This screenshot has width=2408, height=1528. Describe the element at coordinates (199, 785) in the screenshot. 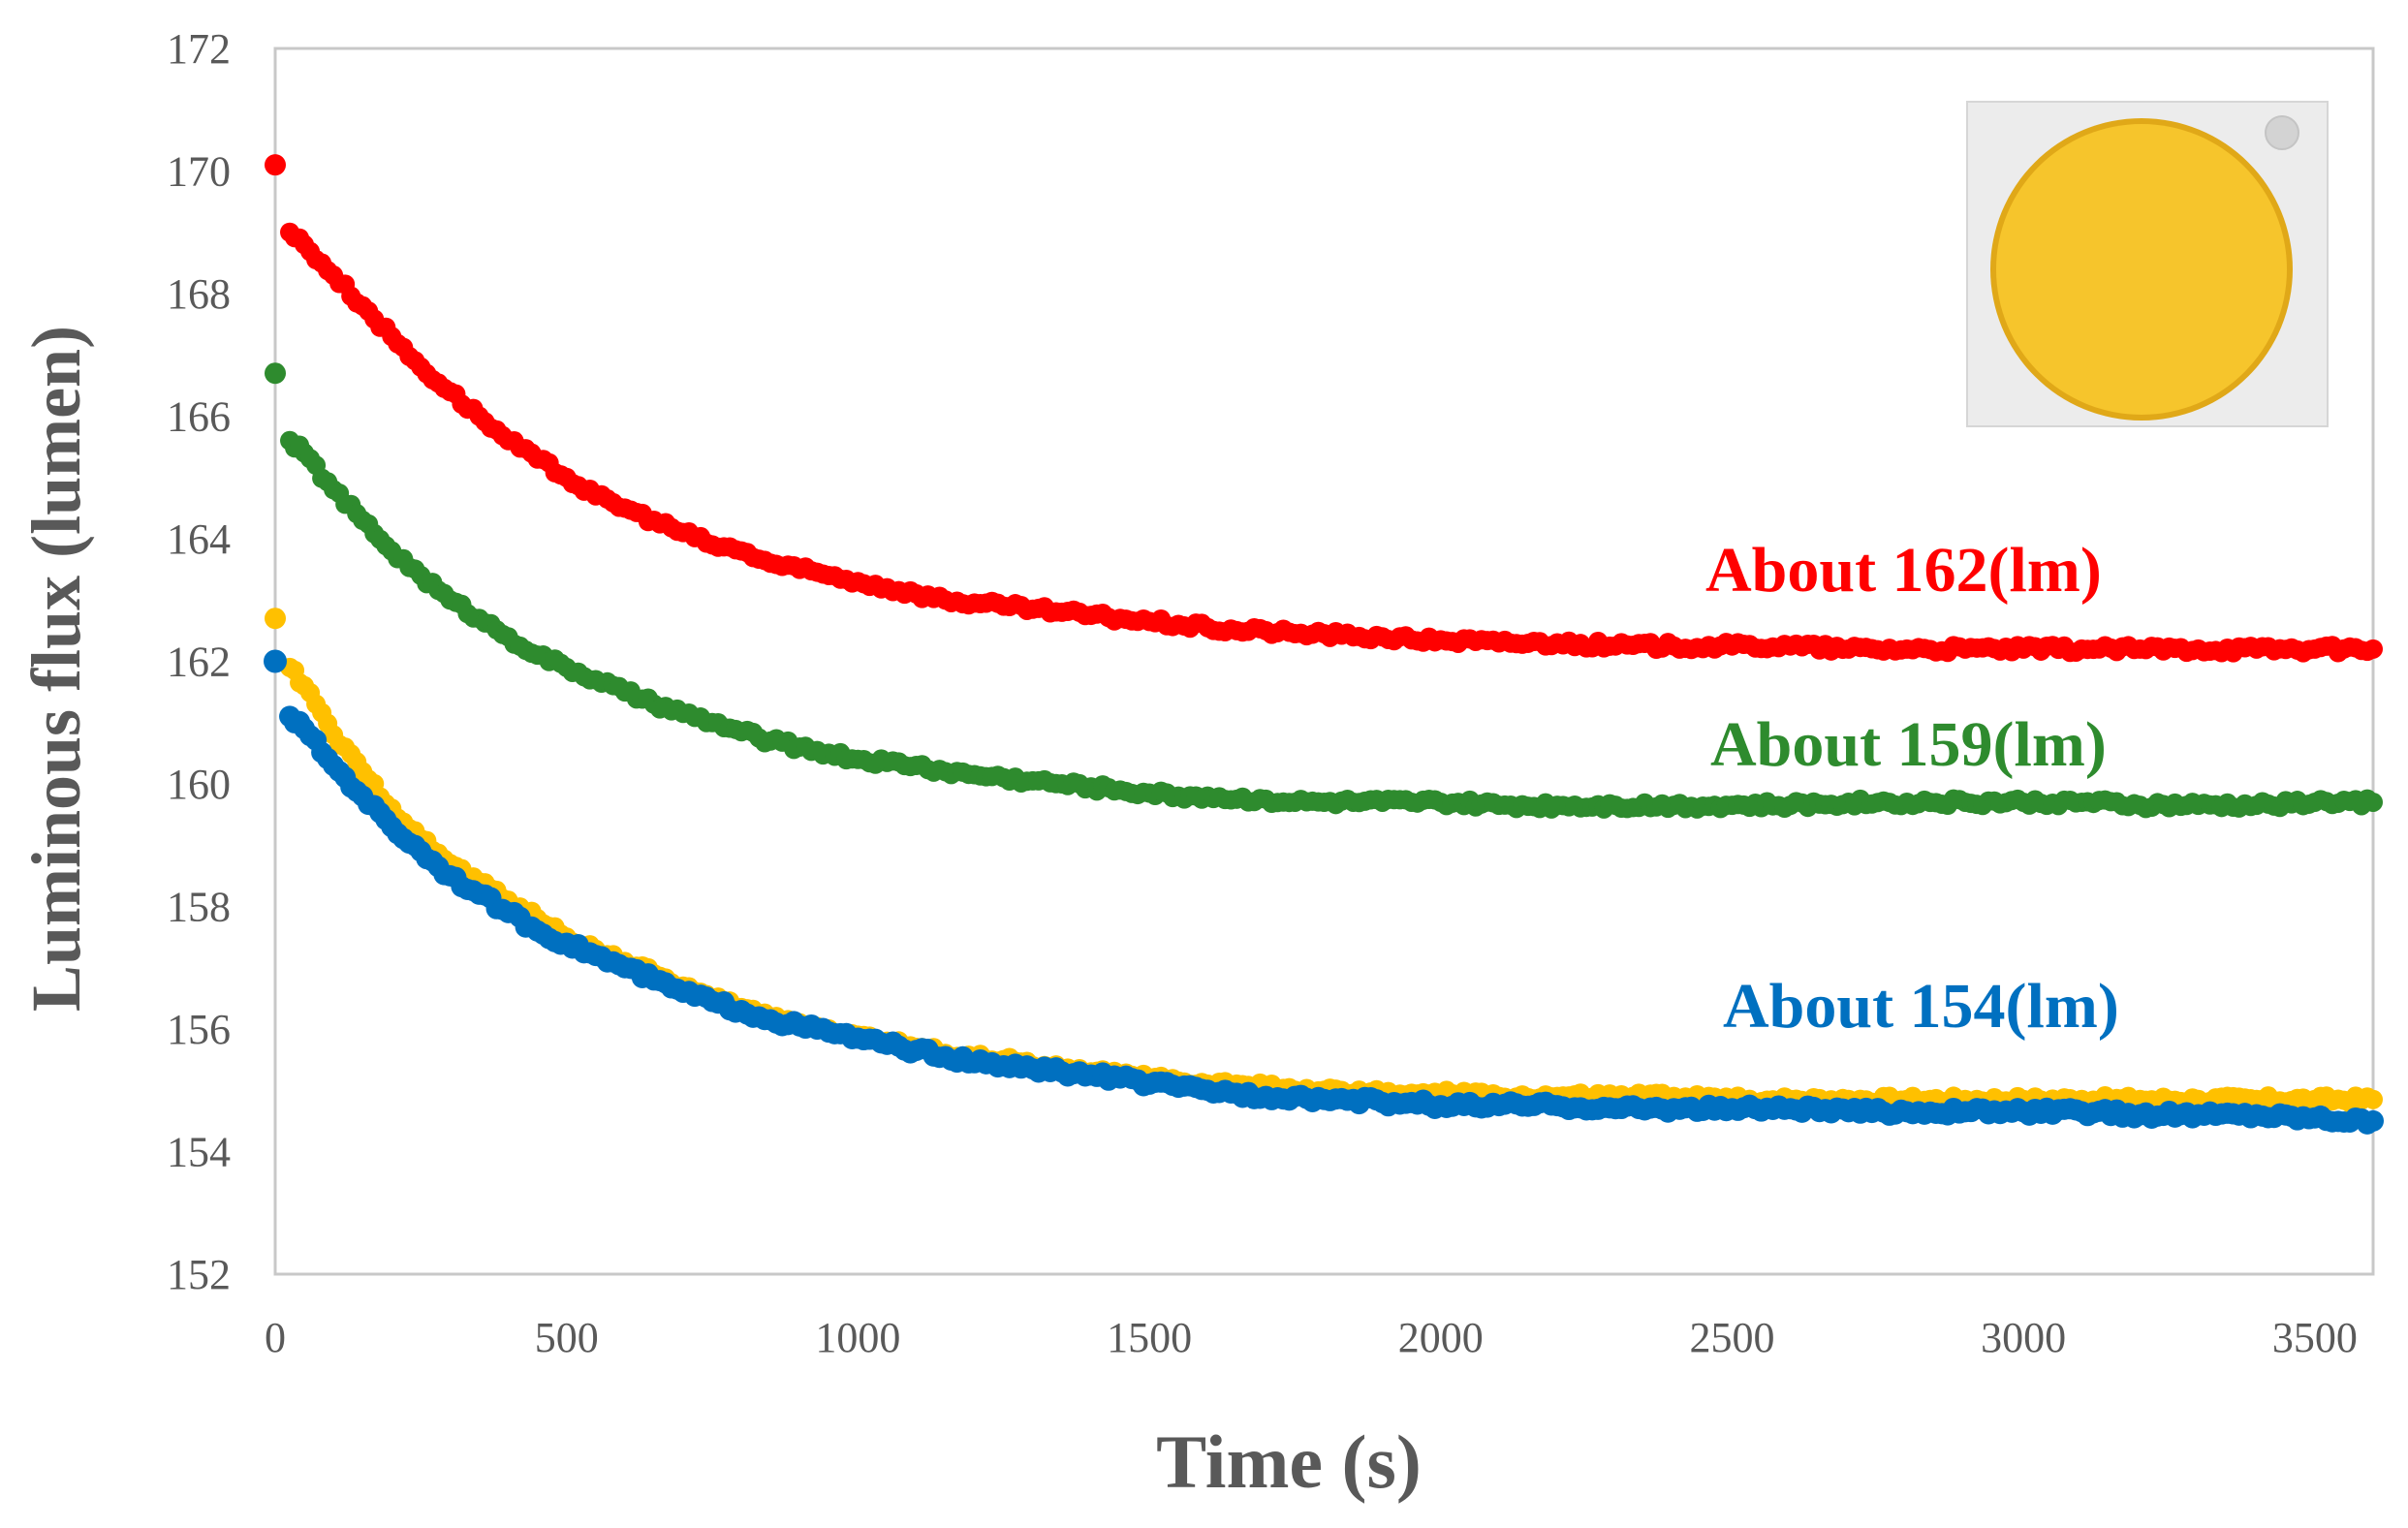

I see `y-tick-label: 160` at that location.